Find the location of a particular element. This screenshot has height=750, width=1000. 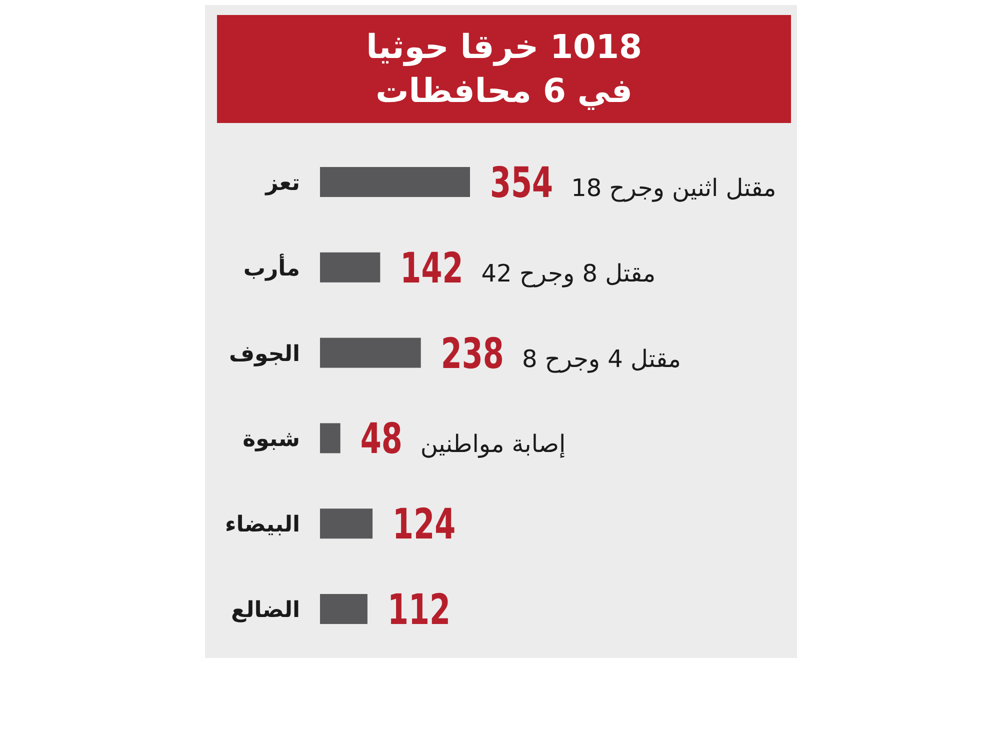

value-label: 112 is located at coordinates (419, 609).